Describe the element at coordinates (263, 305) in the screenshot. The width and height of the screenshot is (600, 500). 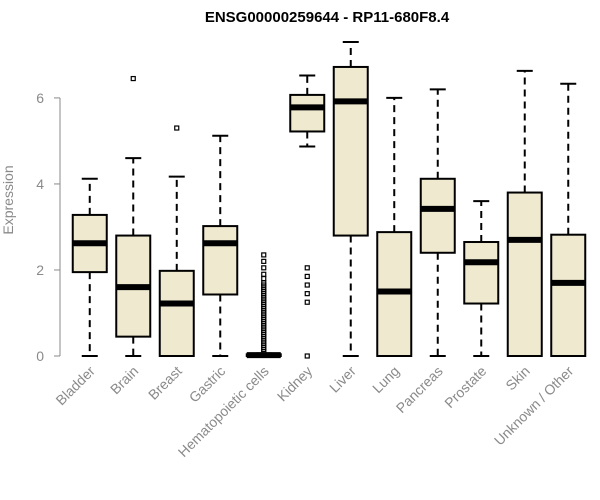
I see `box-hematopoietic-cells` at that location.